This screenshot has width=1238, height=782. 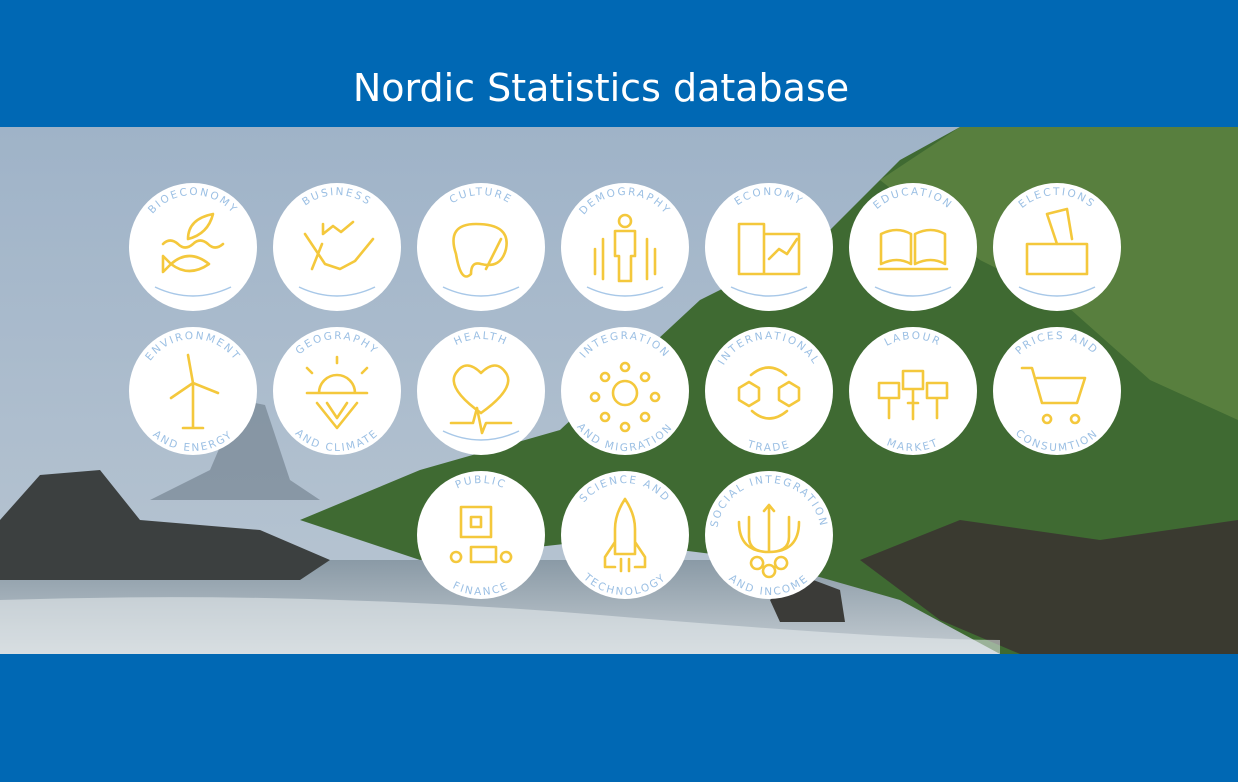 I want to click on topic-badge: ECONOMY, so click(x=769, y=247).